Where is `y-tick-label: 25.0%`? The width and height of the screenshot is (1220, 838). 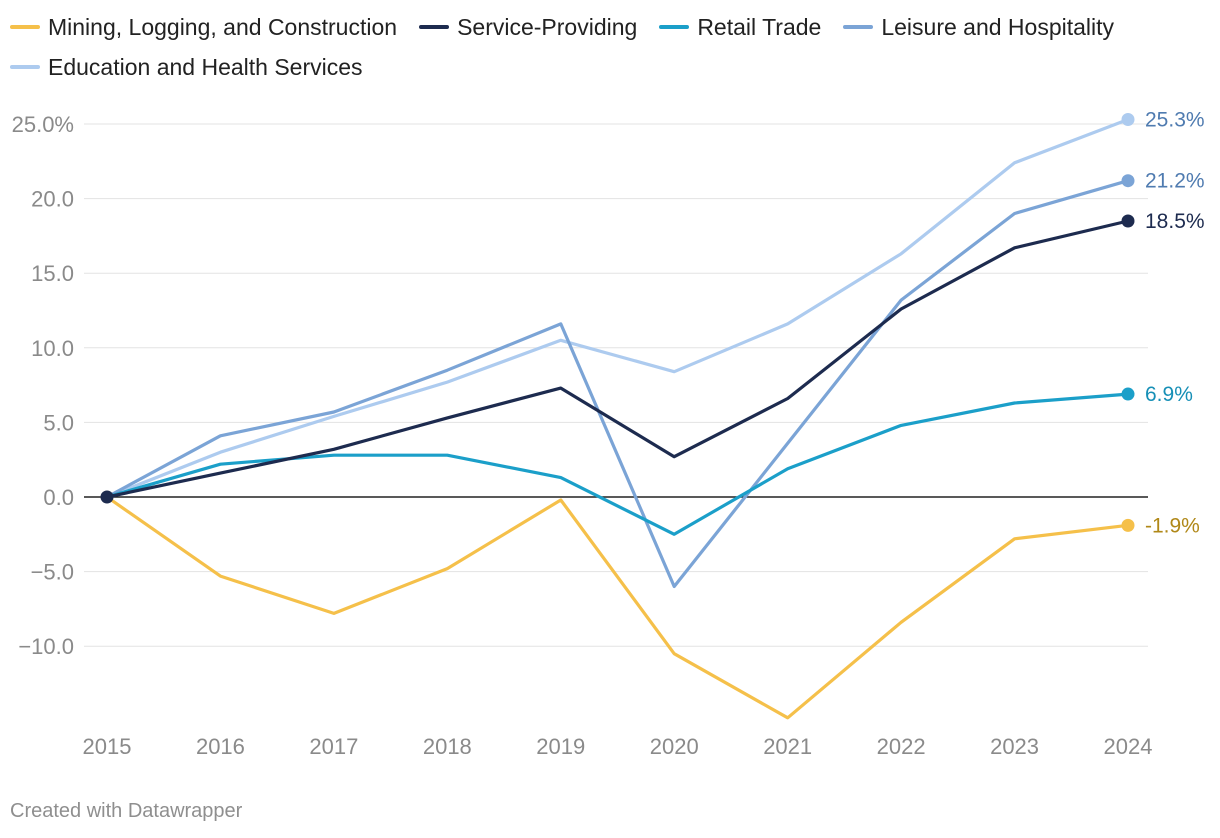
y-tick-label: 25.0% is located at coordinates (43, 124).